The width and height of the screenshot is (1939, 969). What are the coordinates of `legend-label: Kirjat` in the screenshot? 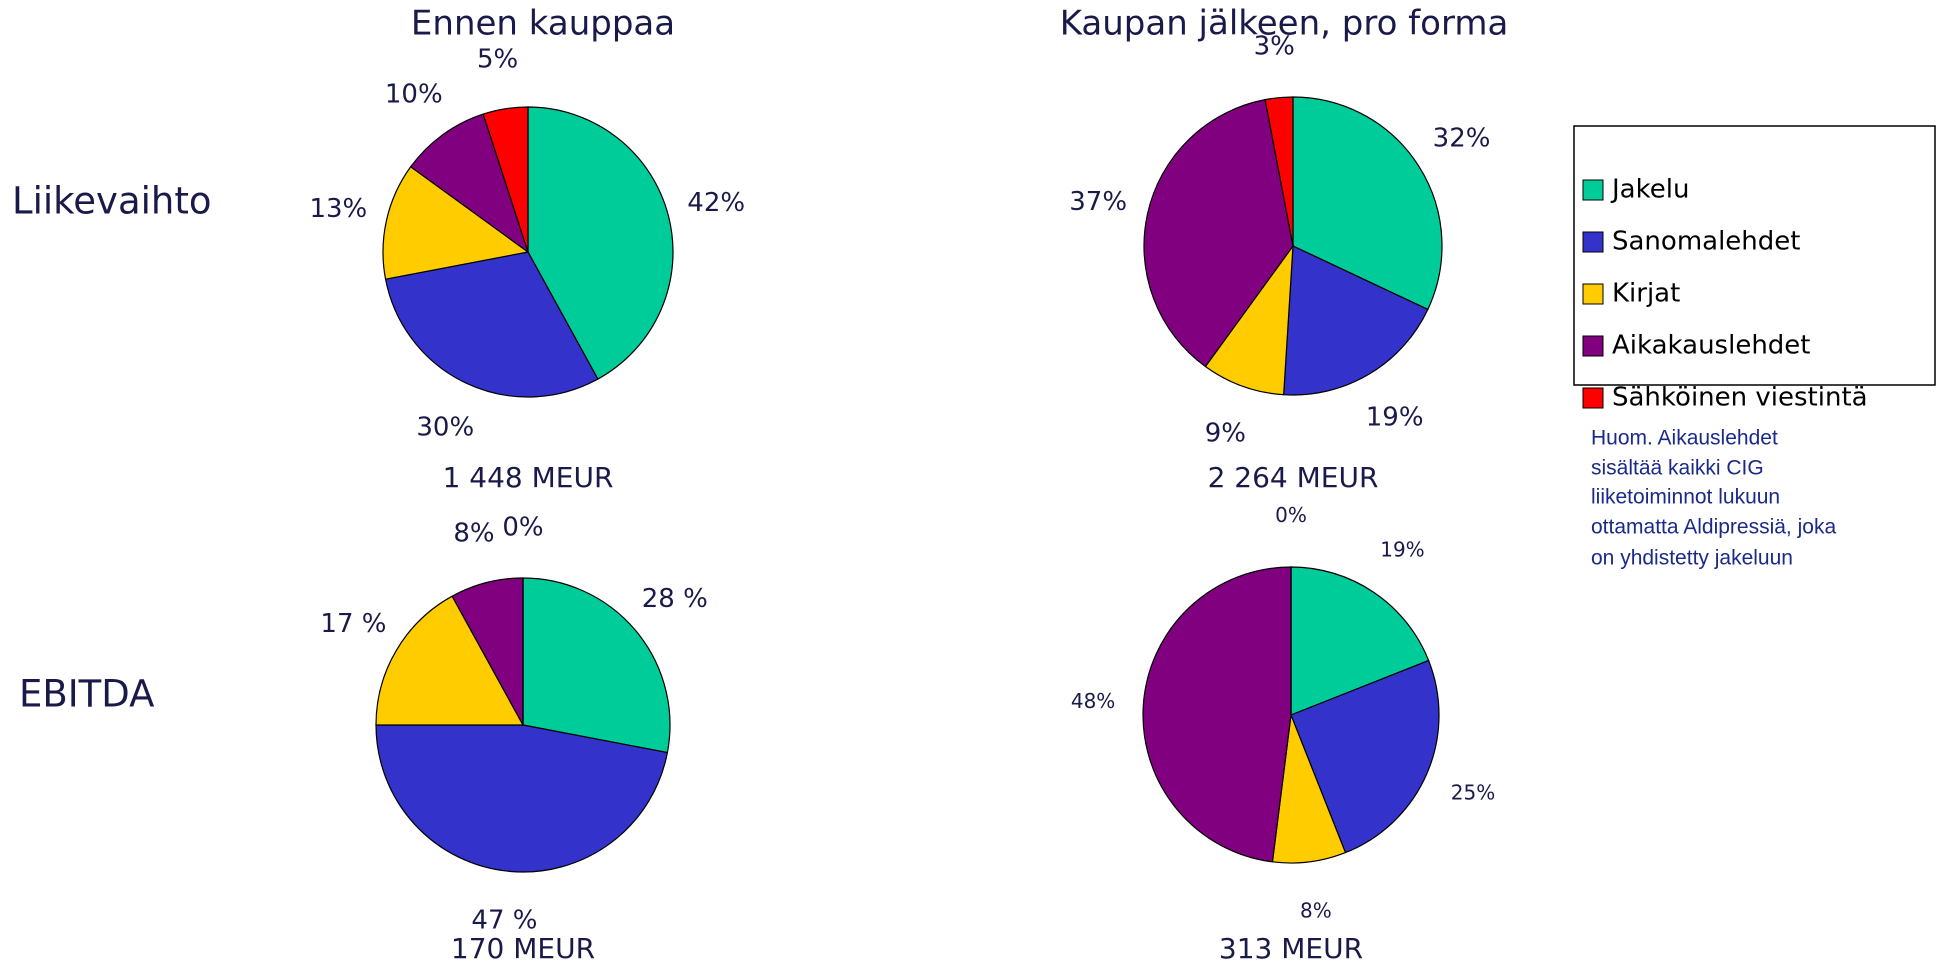 It's located at (1646, 294).